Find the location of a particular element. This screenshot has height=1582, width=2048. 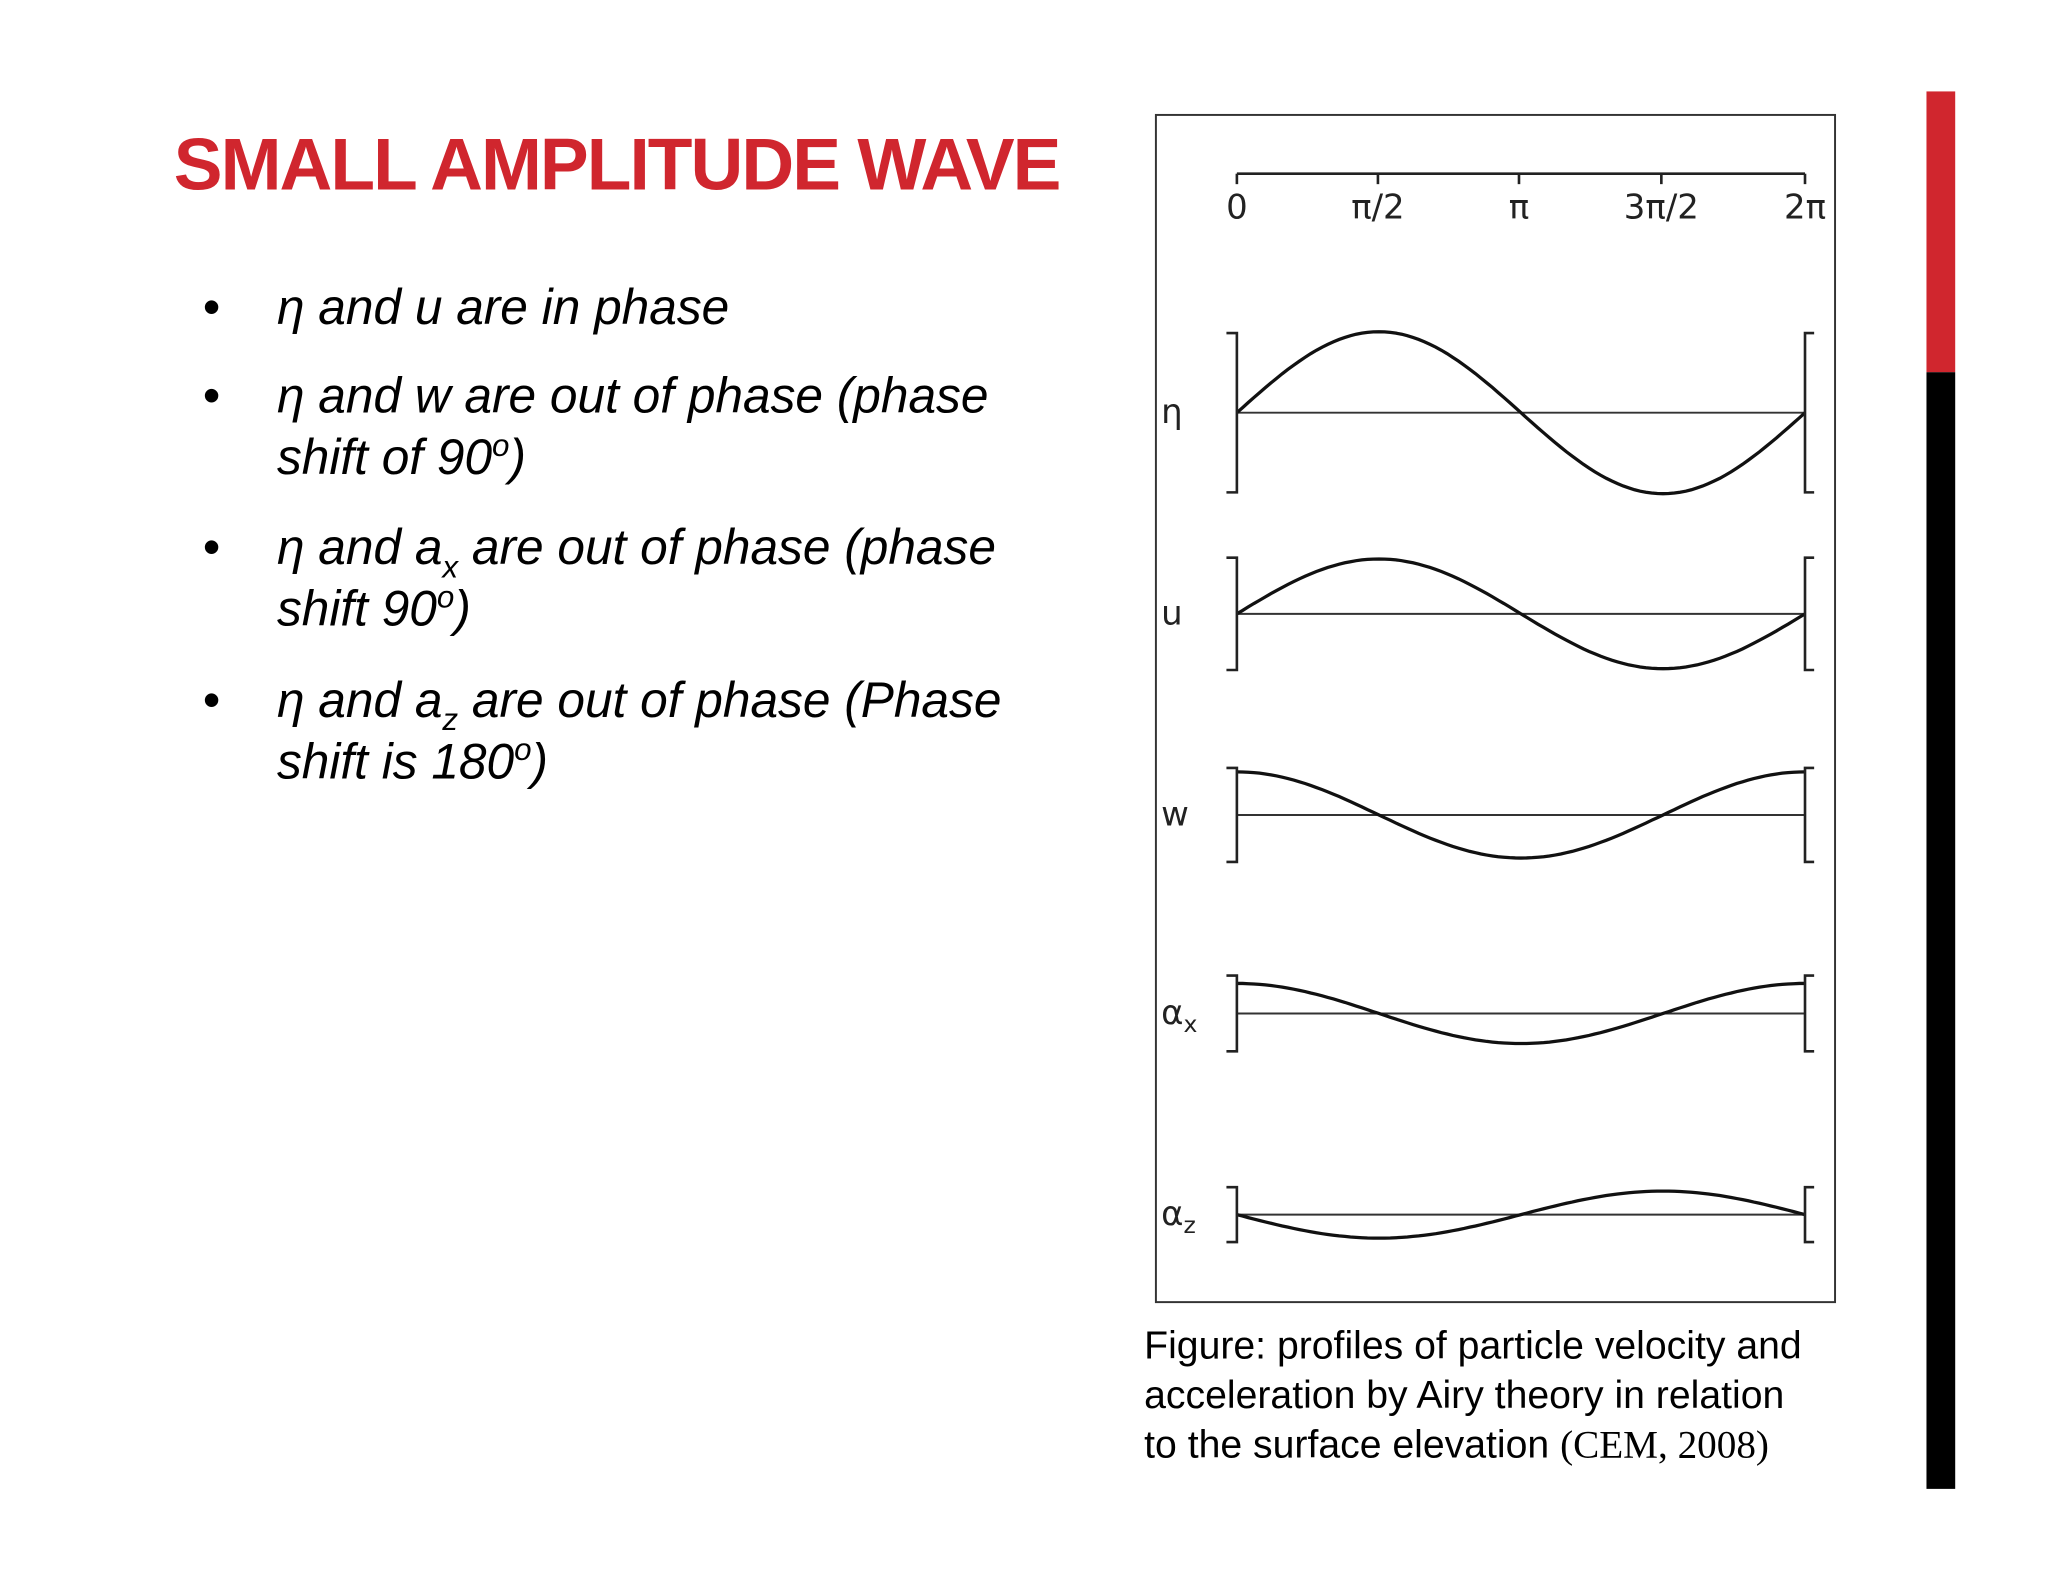

caption: to the surface elevation (CEM, 2008) is located at coordinates (1456, 1445).